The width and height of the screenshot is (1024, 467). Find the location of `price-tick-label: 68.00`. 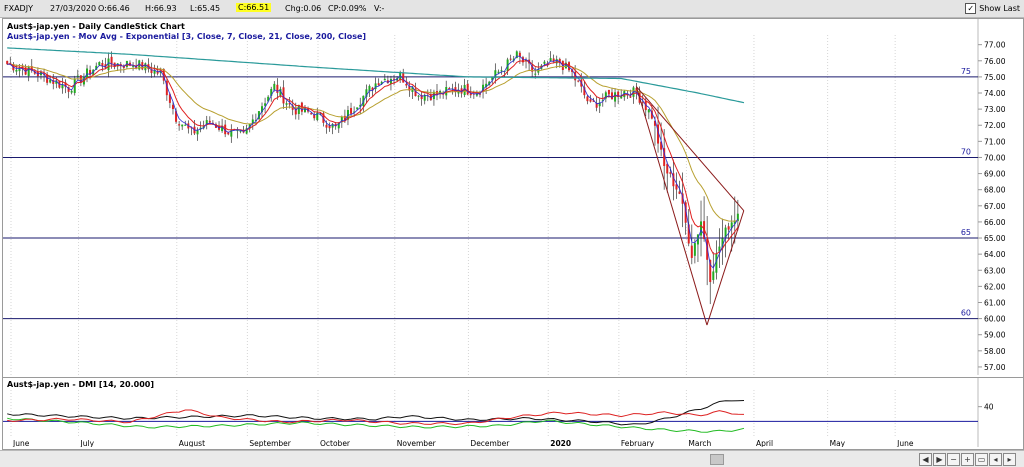

price-tick-label: 68.00 is located at coordinates (995, 190).